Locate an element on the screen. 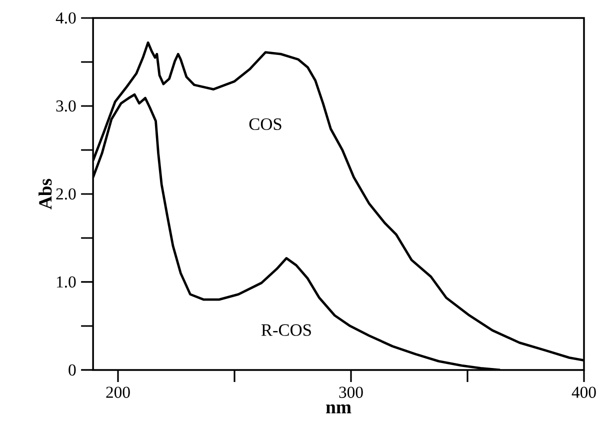 Image resolution: width=600 pixels, height=435 pixels. x-tick-label: 200 is located at coordinates (118, 392).